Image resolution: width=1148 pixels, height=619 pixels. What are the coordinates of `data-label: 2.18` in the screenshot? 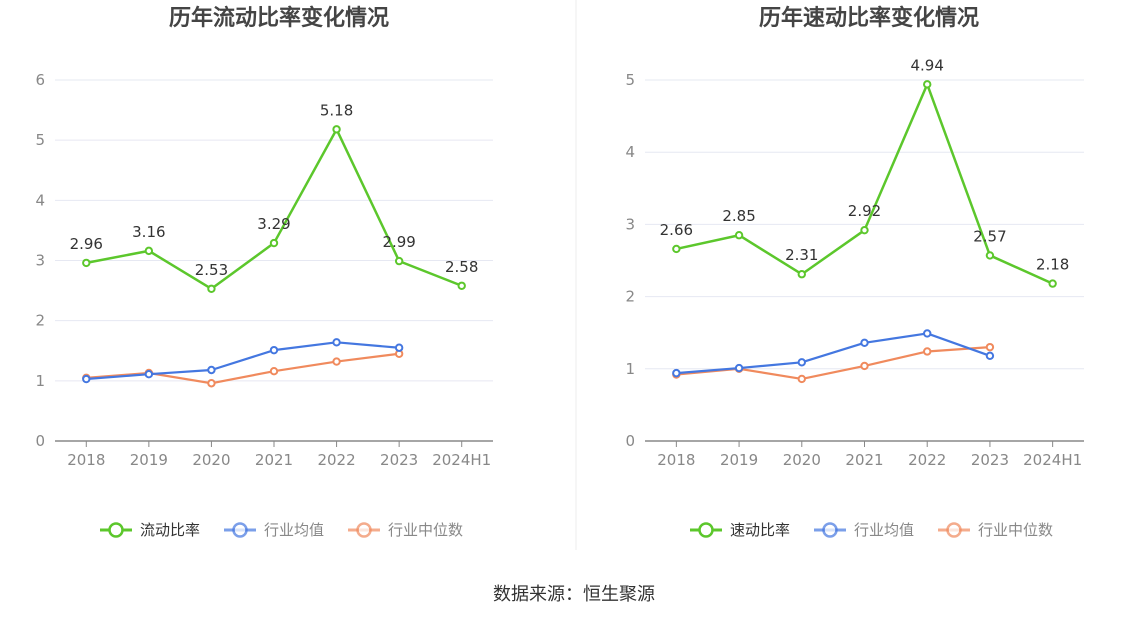 It's located at (1052, 265).